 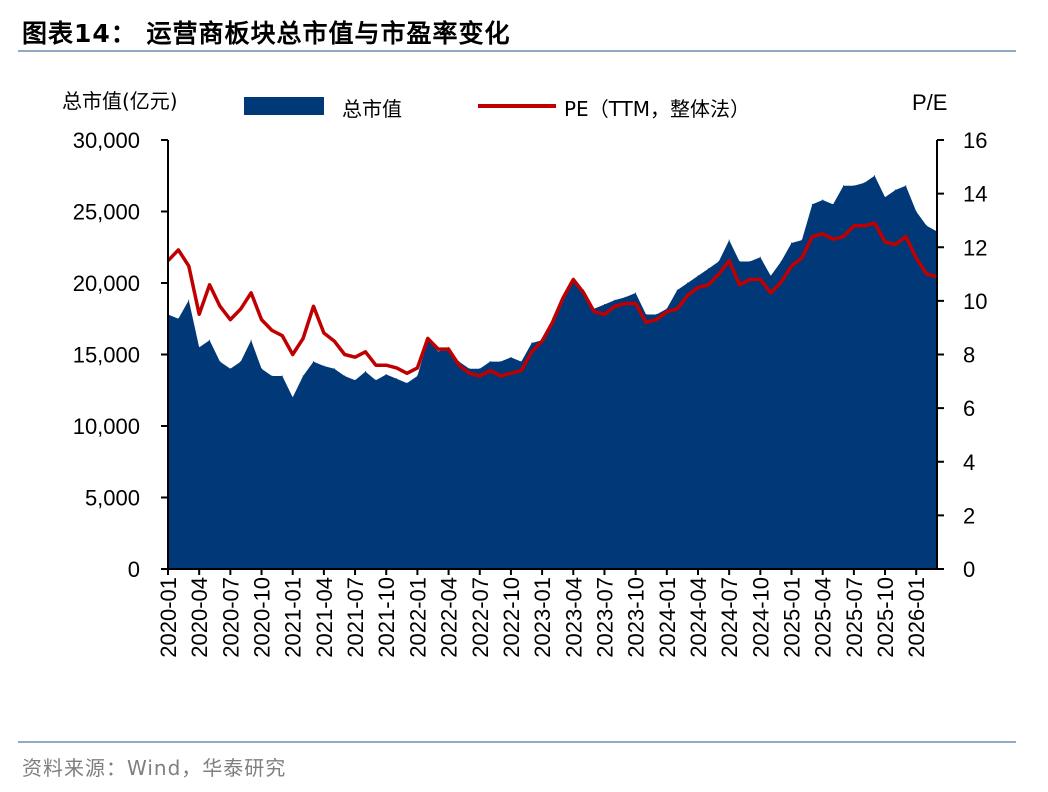 I want to click on right-axis-label: P/E, so click(x=929, y=102).